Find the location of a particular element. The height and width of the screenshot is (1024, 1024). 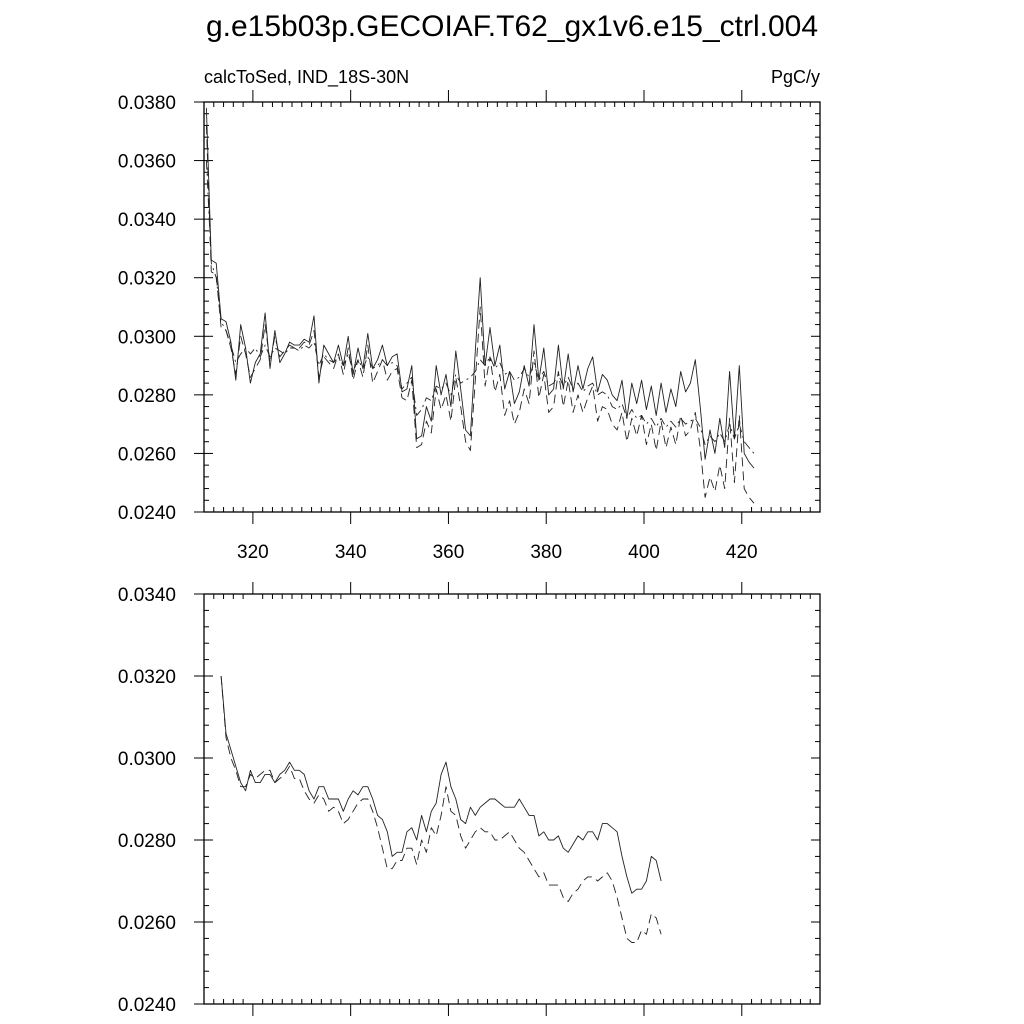

x-tick-label: 380 is located at coordinates (546, 552).